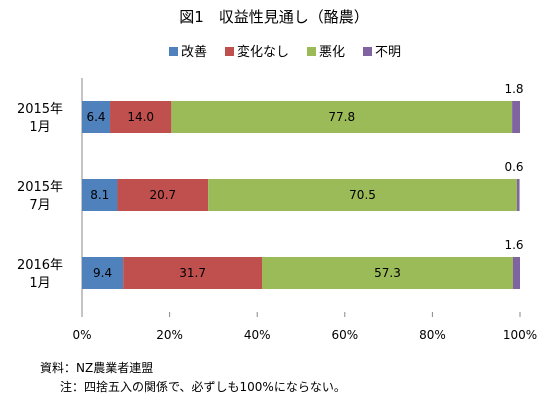  I want to click on legend-label-4: 不明, so click(388, 52).